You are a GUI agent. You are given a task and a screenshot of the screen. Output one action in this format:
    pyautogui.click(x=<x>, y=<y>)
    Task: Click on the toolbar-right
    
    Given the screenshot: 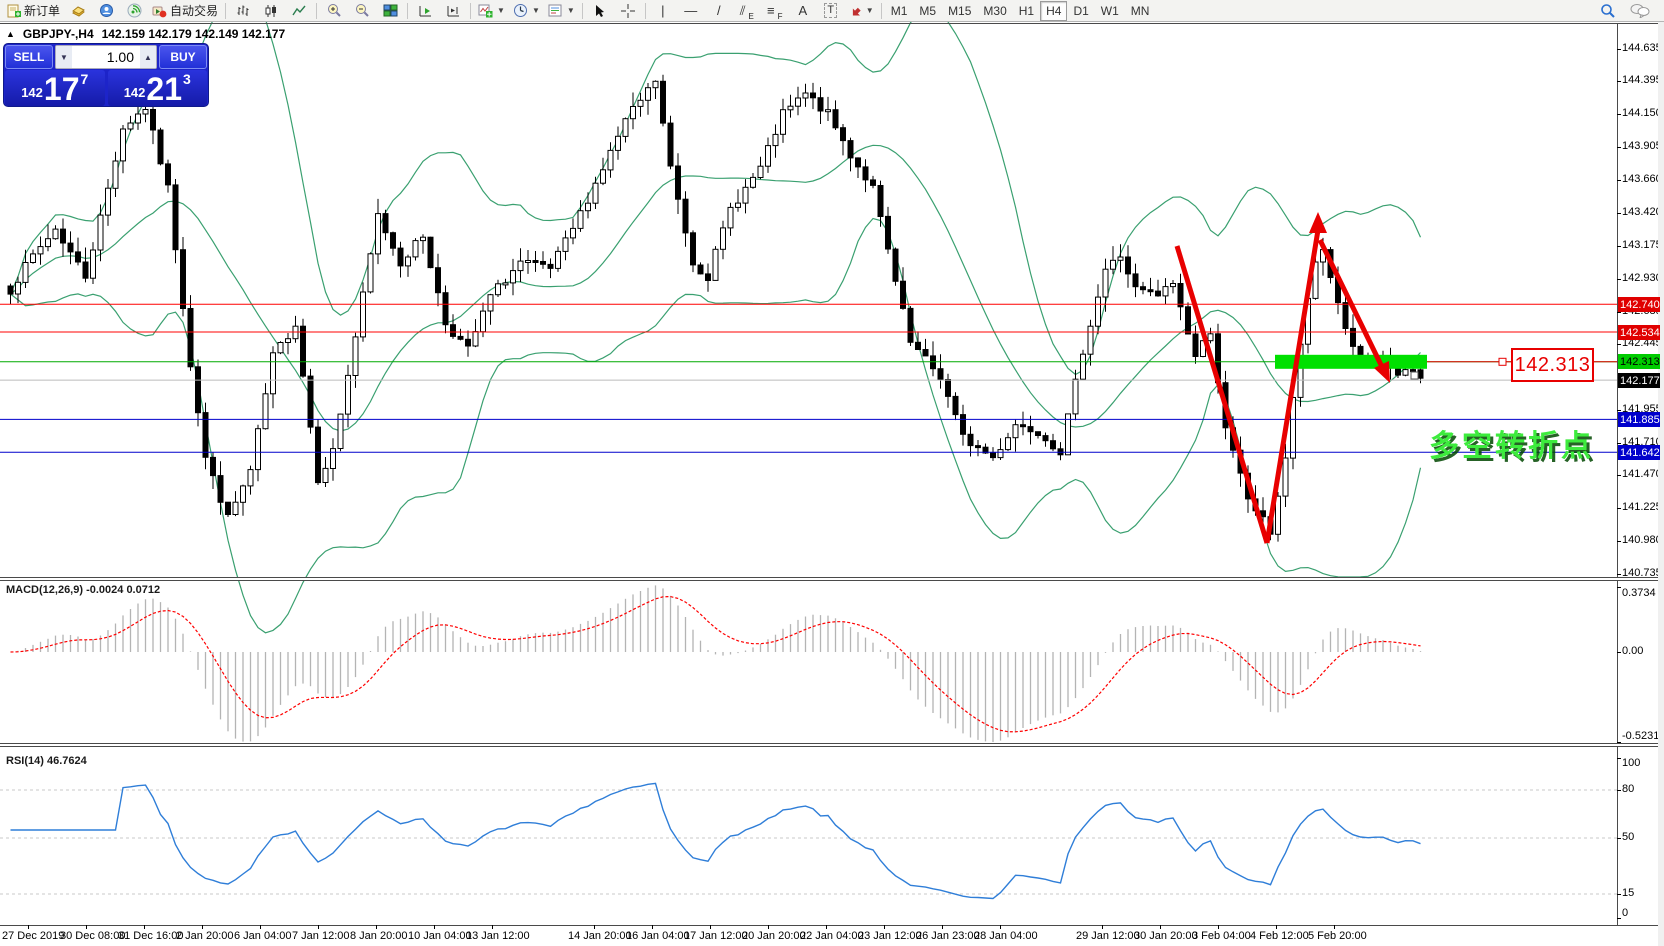 What is the action you would take?
    pyautogui.click(x=1625, y=11)
    